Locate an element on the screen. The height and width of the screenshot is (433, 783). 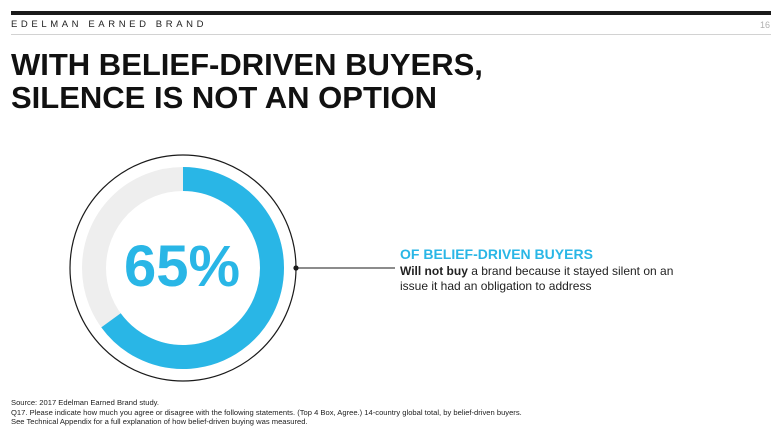
callout-dot is located at coordinates (296, 268).